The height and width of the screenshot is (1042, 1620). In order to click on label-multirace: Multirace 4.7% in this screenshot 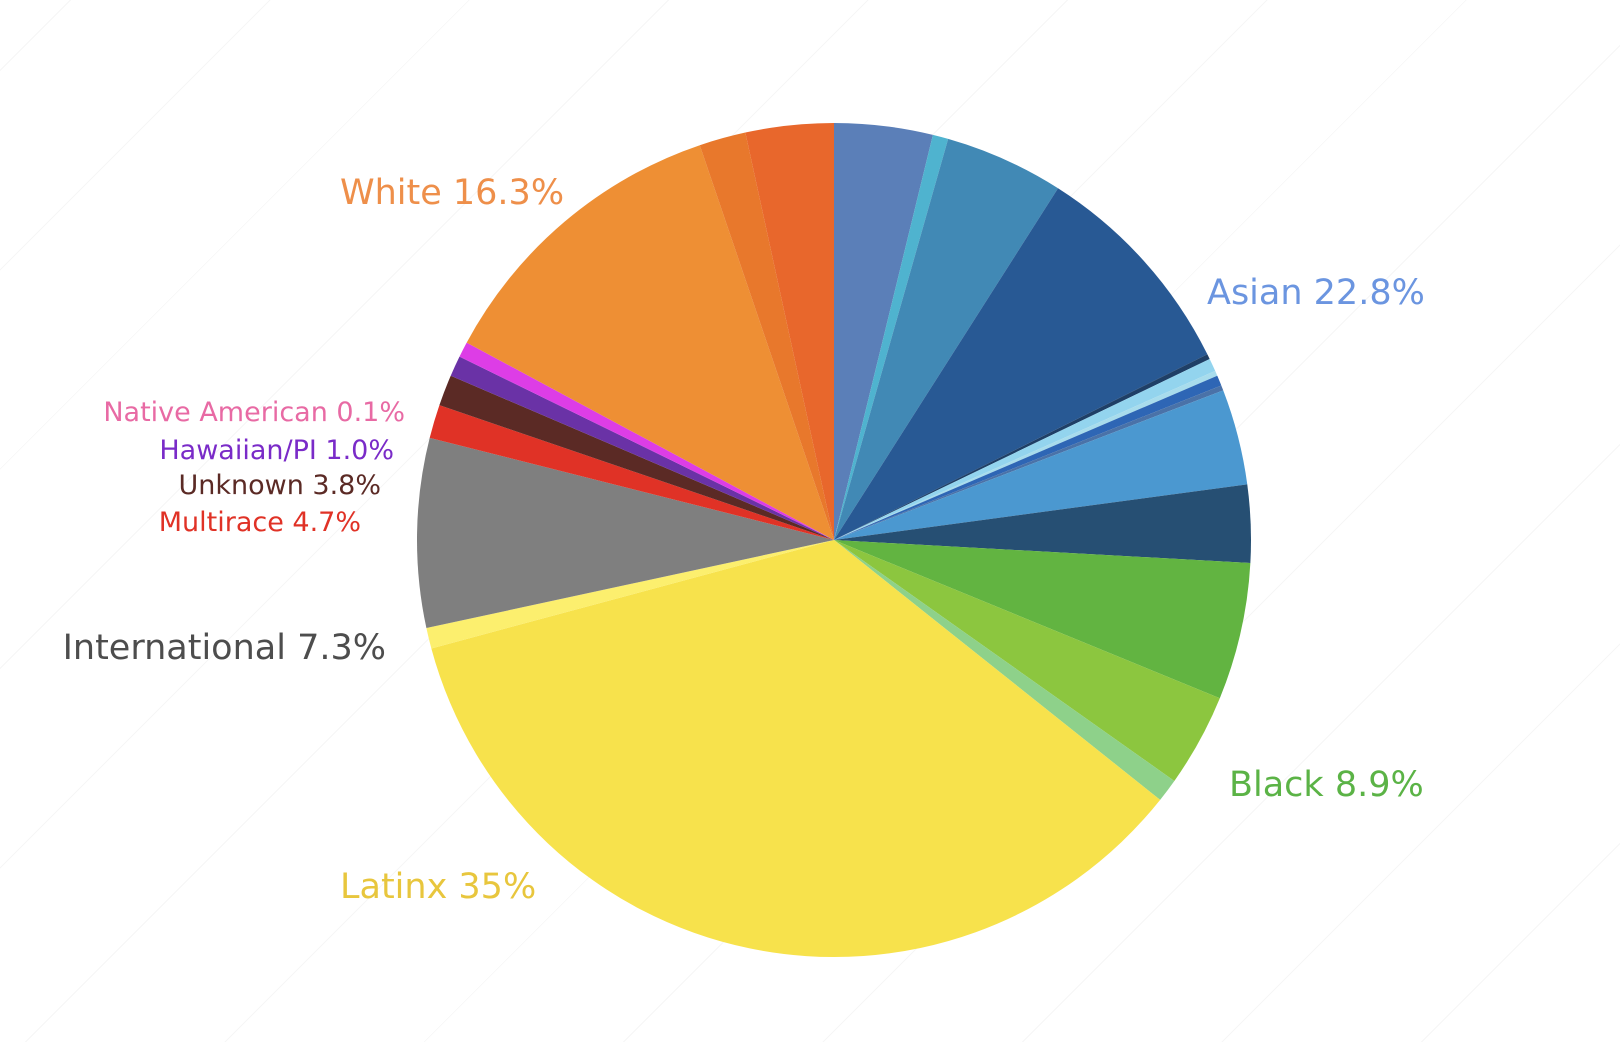, I will do `click(260, 522)`.